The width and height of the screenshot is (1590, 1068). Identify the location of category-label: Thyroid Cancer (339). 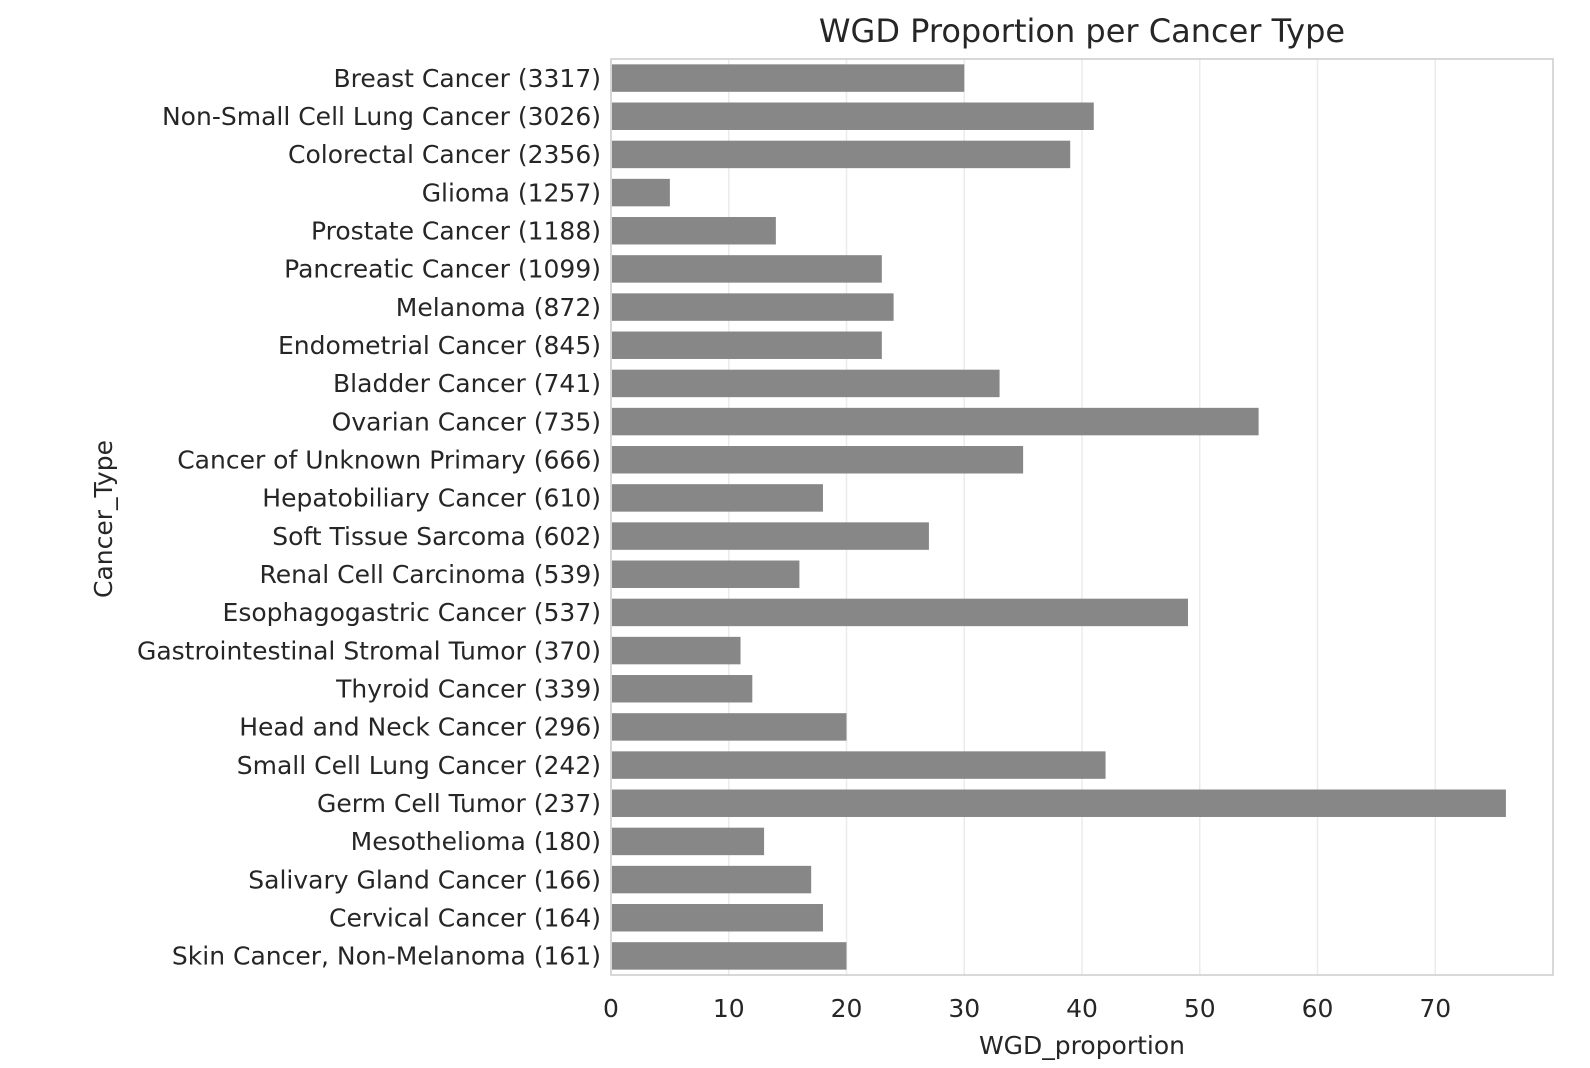
(468, 689).